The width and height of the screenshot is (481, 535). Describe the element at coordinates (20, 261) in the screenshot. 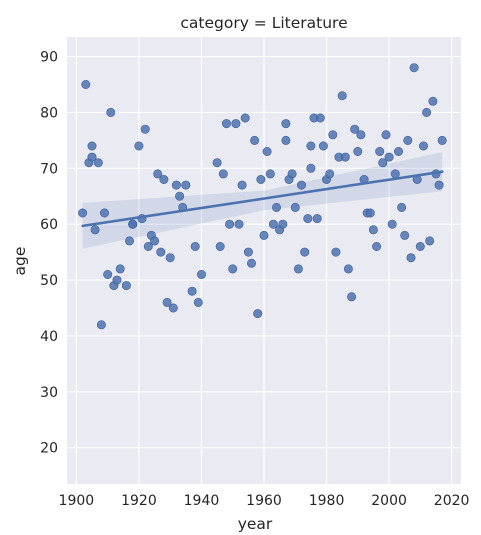

I see `y-axis-title: age` at that location.